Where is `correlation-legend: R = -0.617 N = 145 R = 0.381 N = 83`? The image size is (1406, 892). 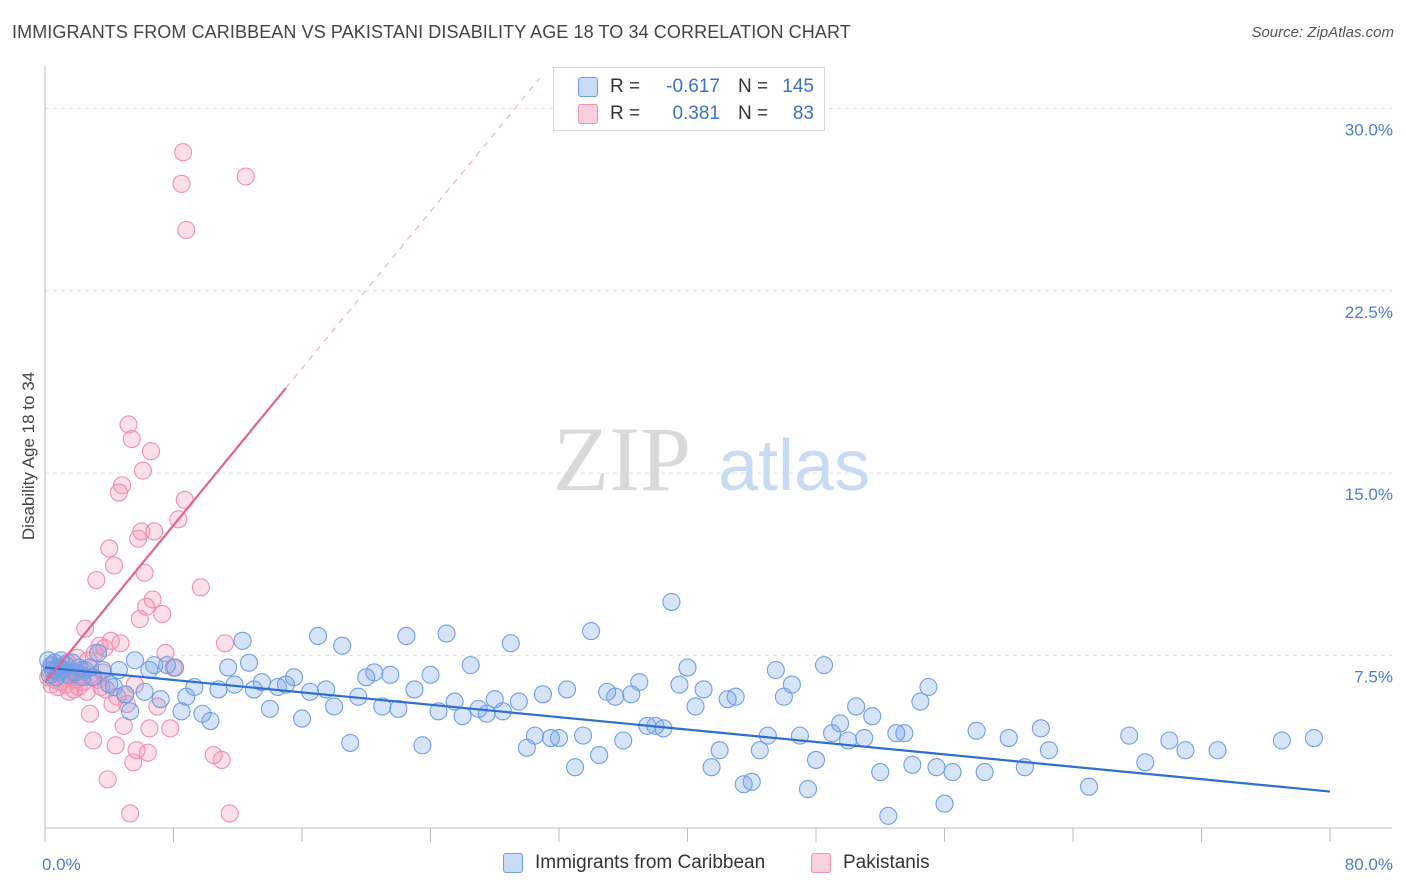 correlation-legend: R = -0.617 N = 145 R = 0.381 N = 83 is located at coordinates (689, 99).